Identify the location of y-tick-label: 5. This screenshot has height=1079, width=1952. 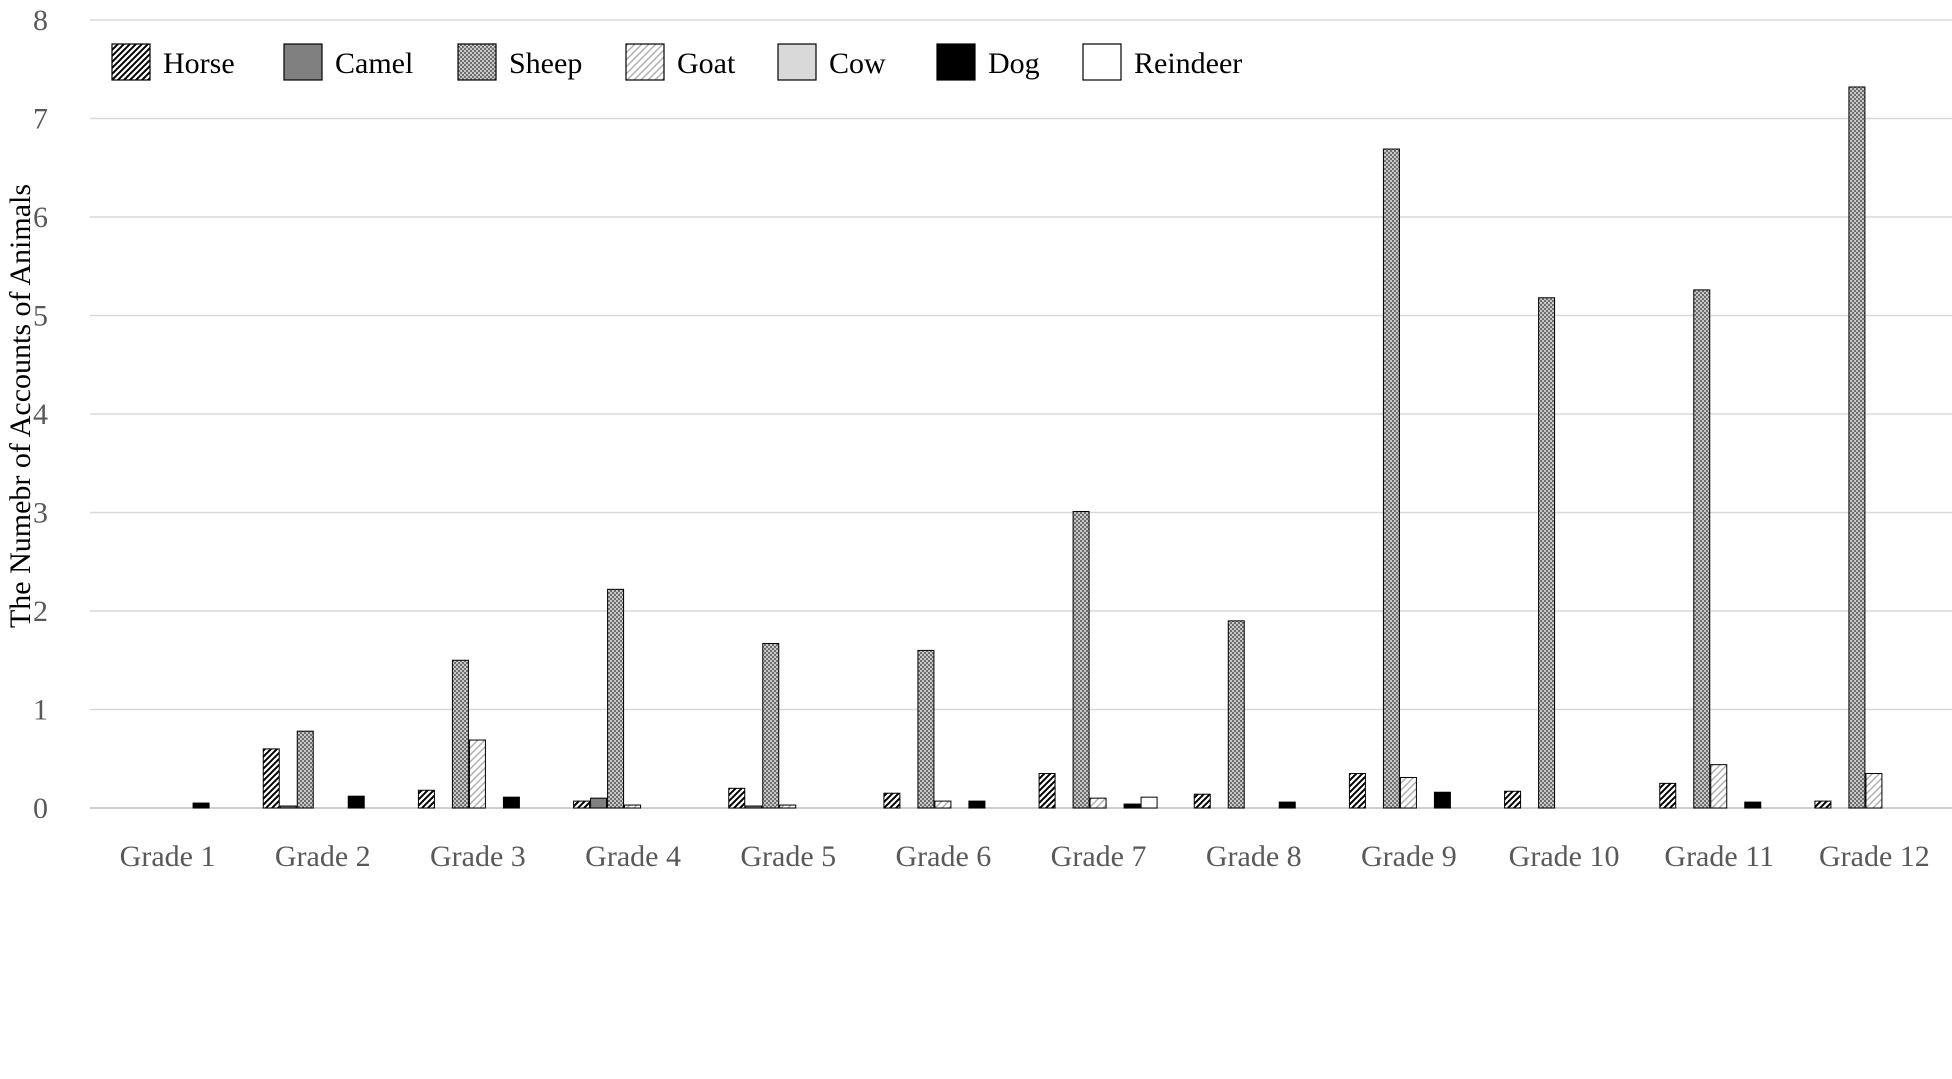
(40, 316).